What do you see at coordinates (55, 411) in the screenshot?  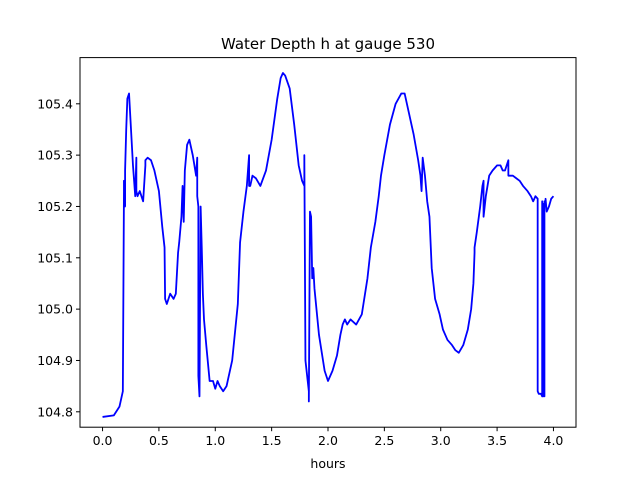 I see `y-tick-label: 104.8` at bounding box center [55, 411].